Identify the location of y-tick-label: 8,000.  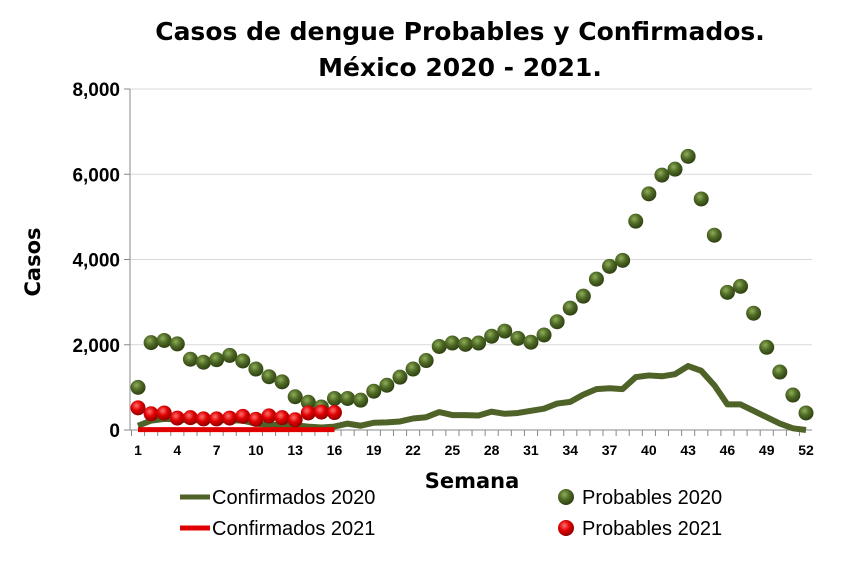
(96, 90).